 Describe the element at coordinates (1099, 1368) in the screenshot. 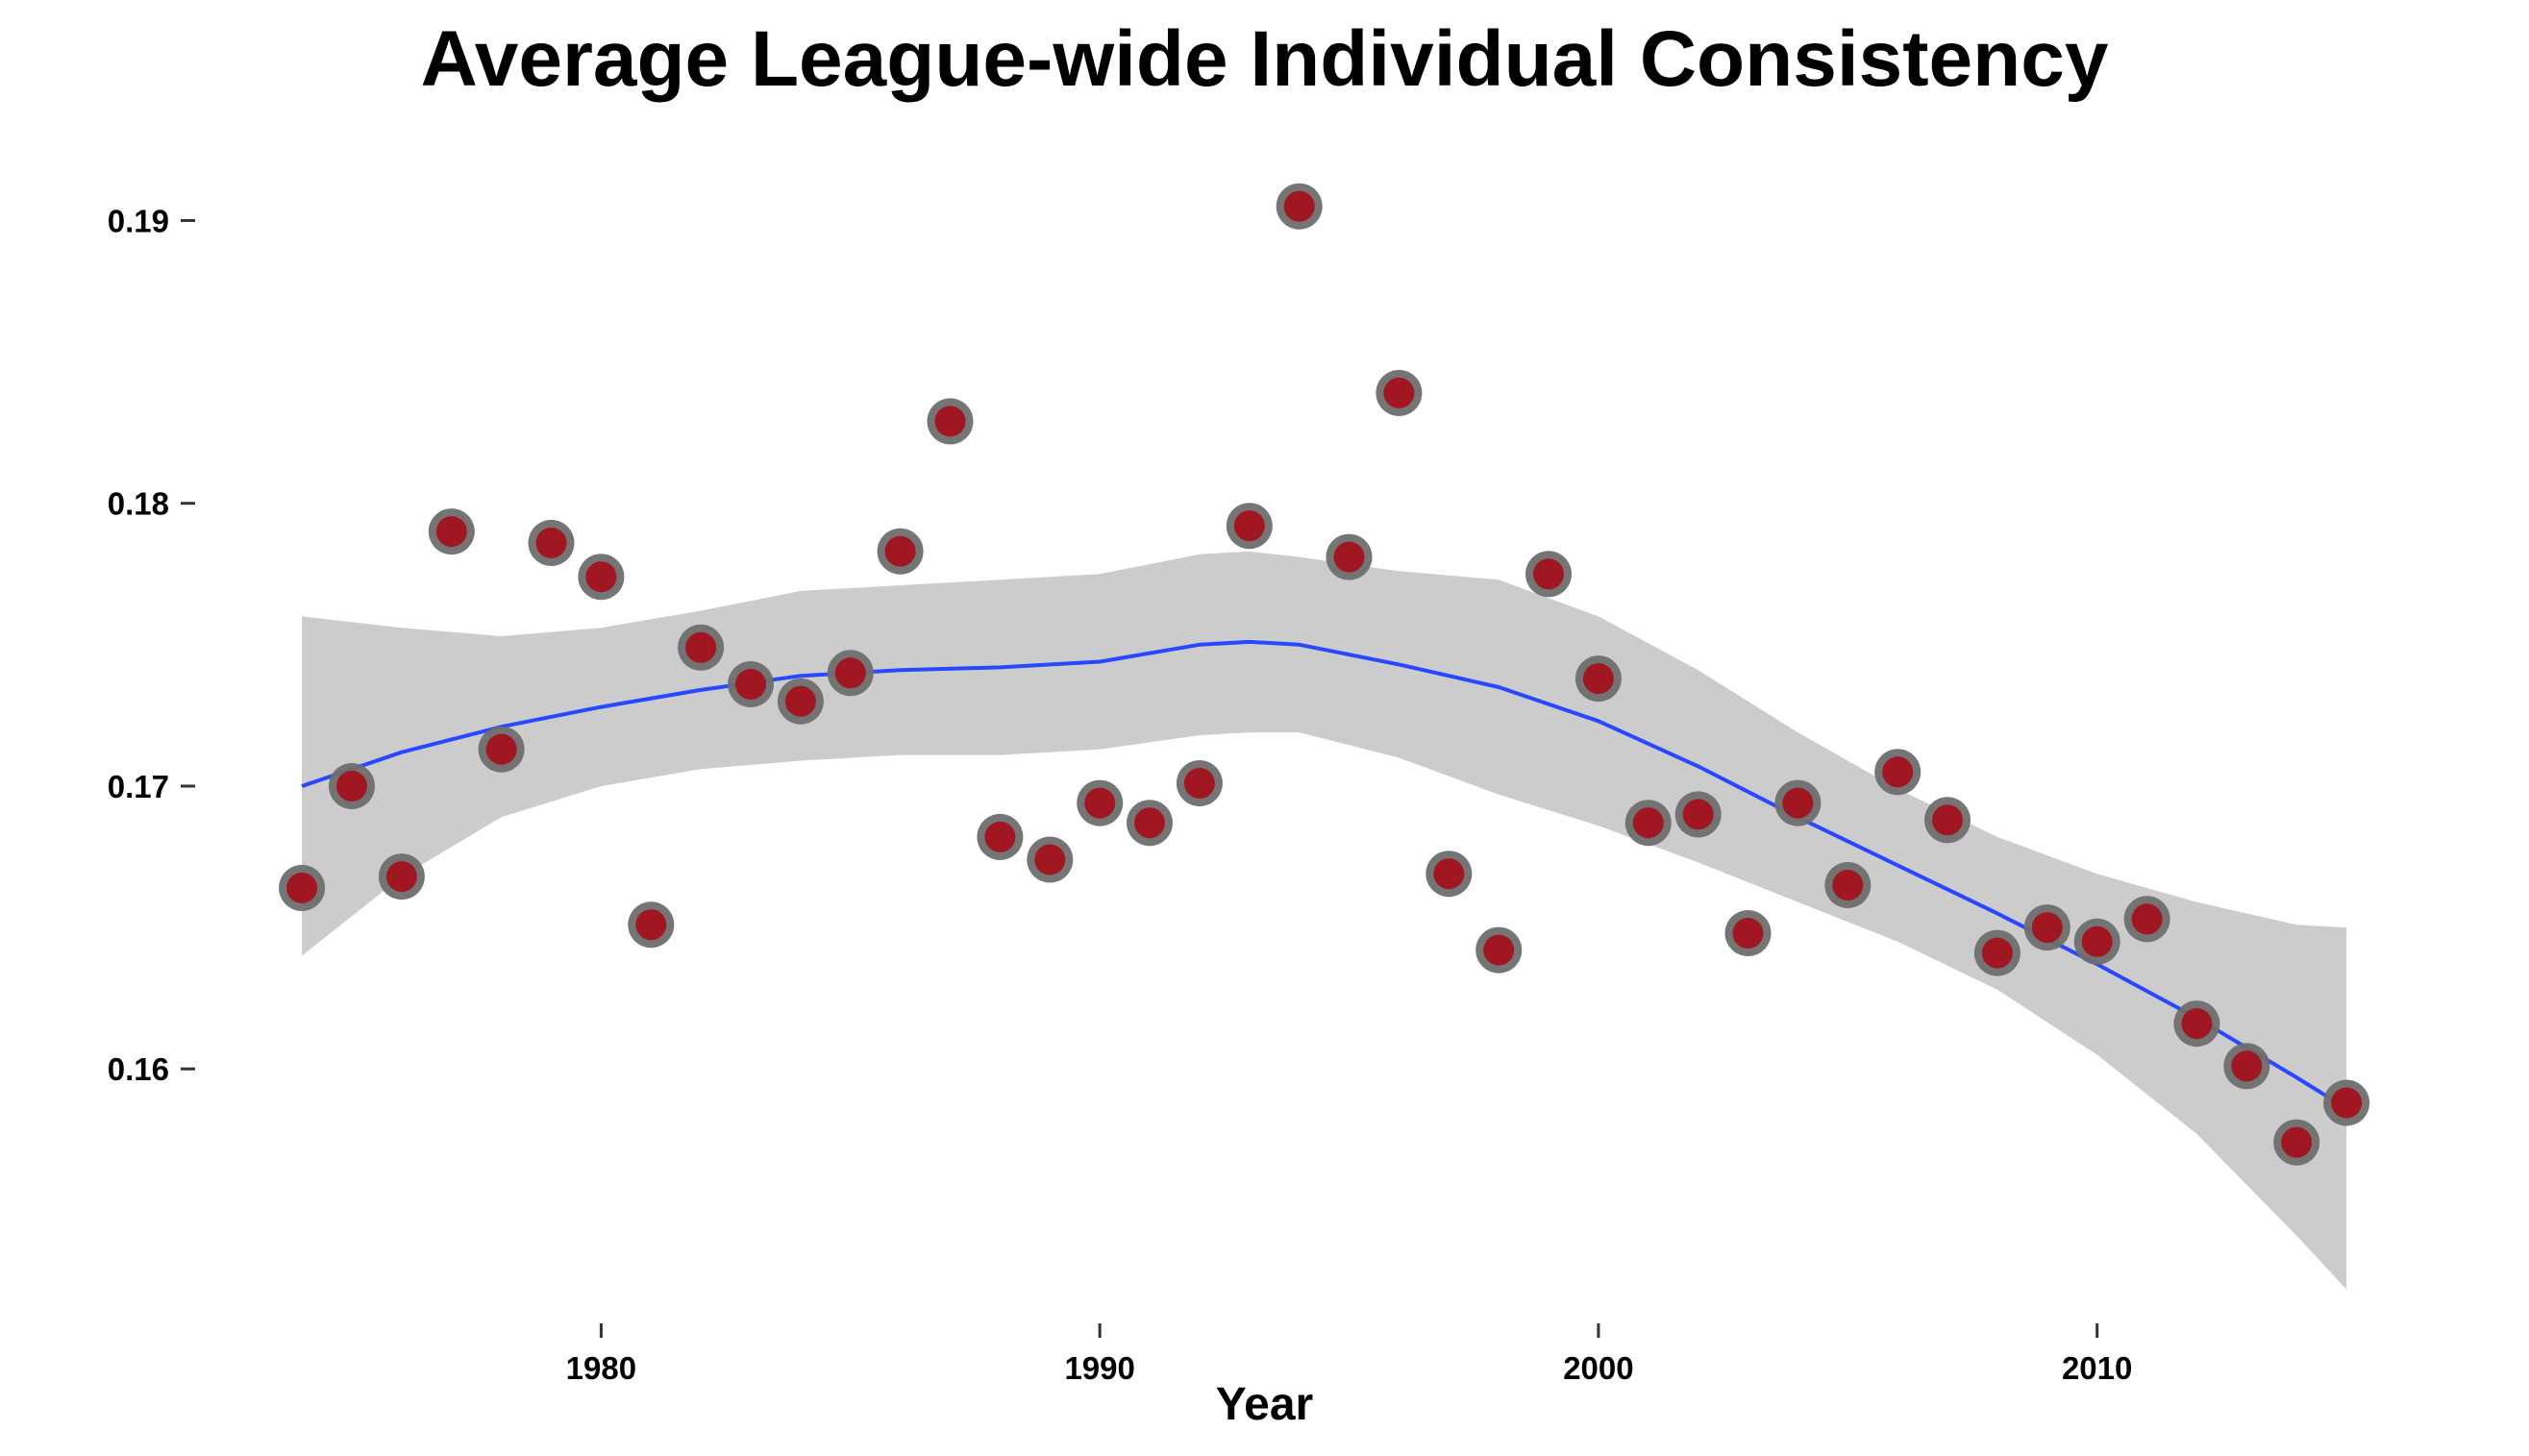

I see `x-tick-label: 1990` at that location.